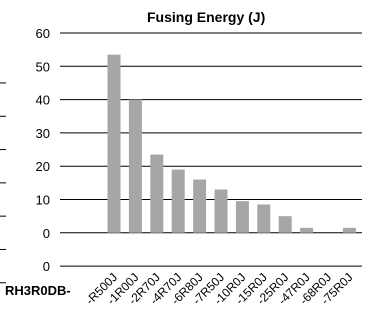 The height and width of the screenshot is (323, 376). I want to click on y-tick-label: 10, so click(43, 200).